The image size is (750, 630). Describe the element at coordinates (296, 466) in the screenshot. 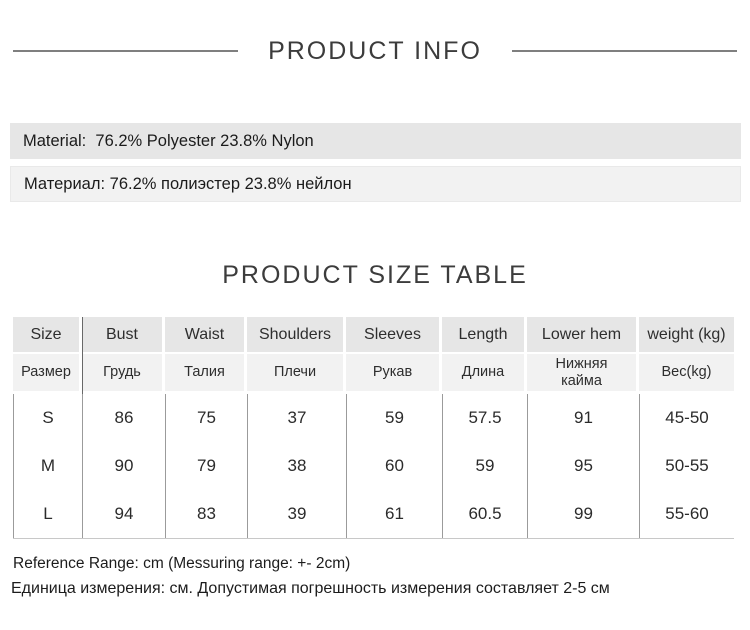

I see `size-table-cell: 38` at that location.